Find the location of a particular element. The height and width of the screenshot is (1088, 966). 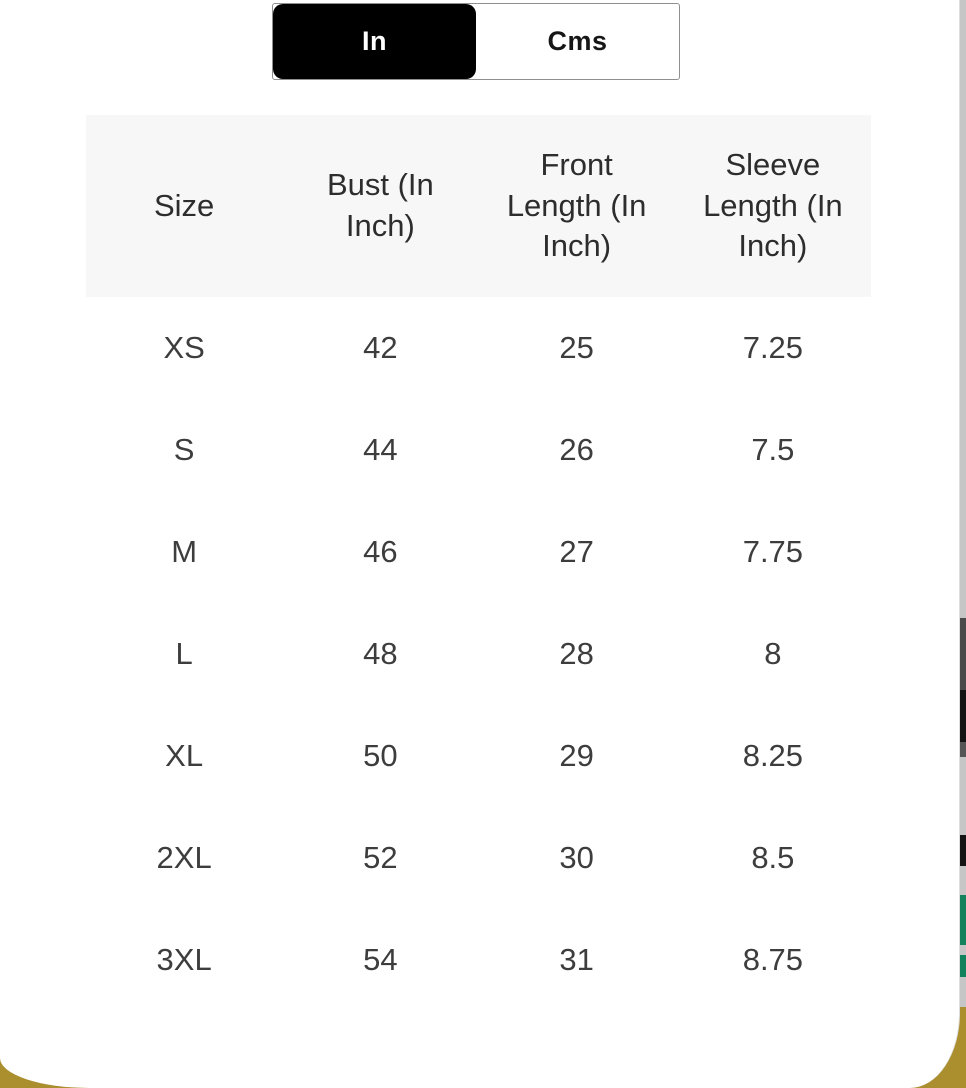

sleeve-length-cell: 8.5 is located at coordinates (773, 857).